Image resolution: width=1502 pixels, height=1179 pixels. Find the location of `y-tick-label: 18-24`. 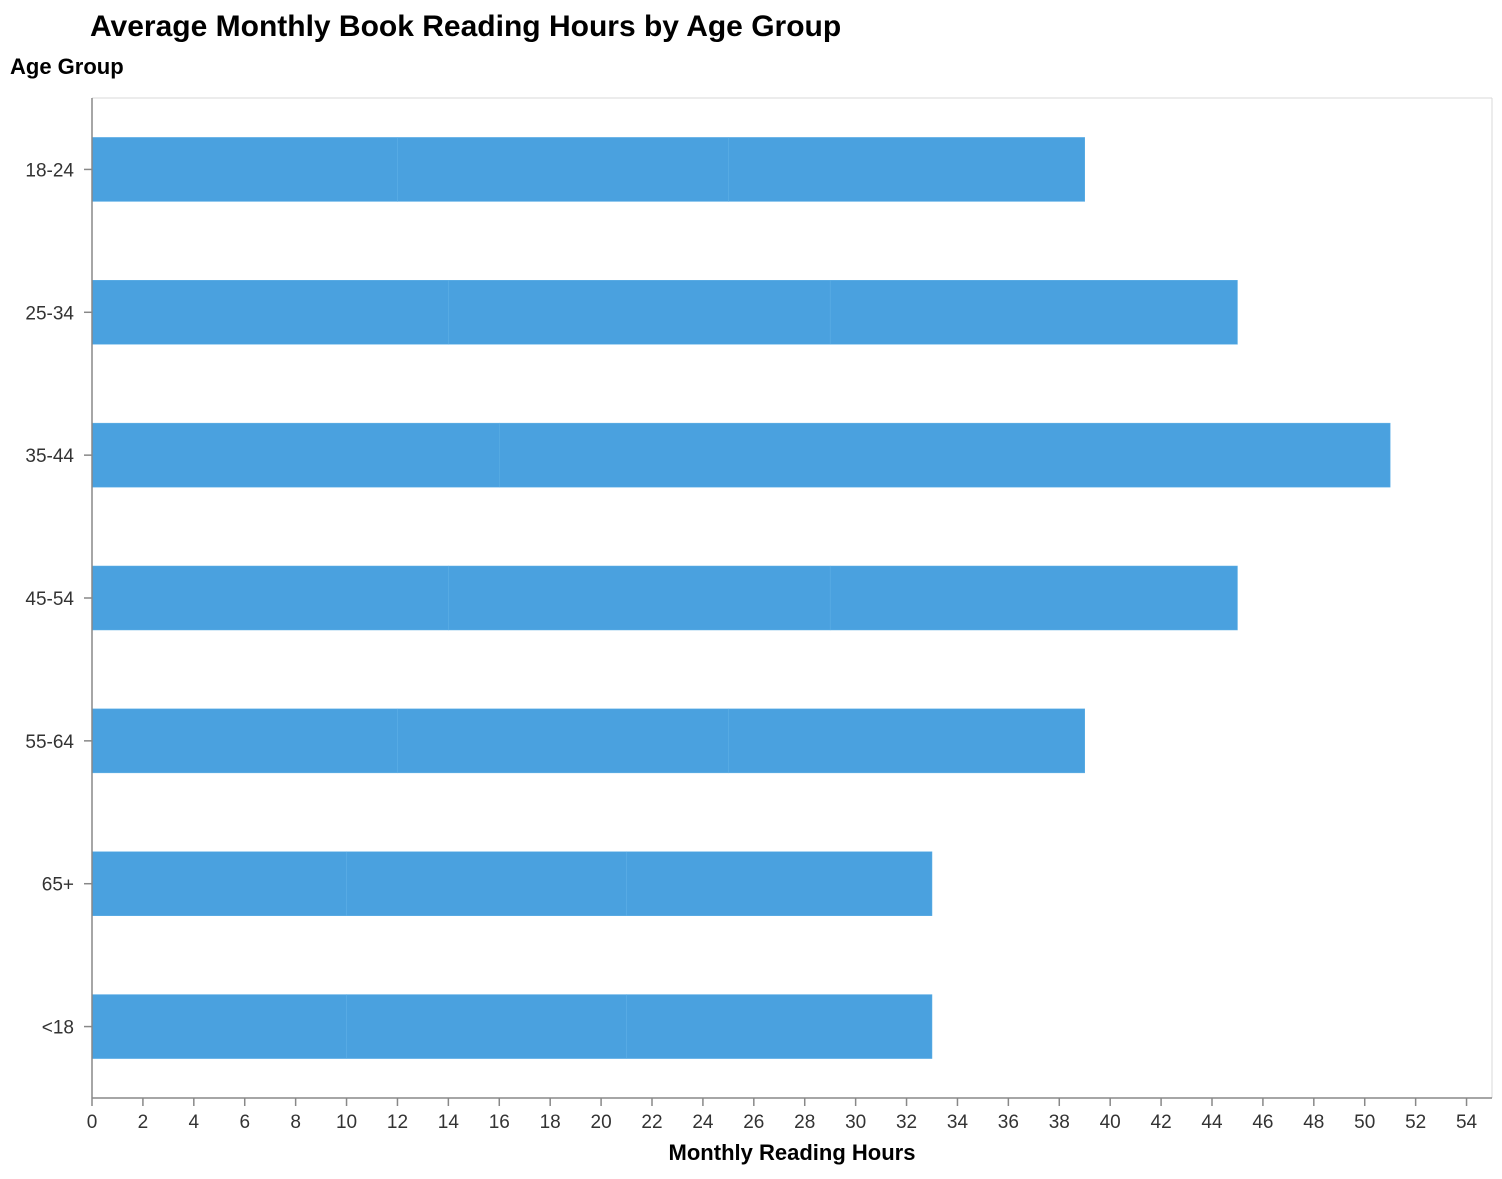

y-tick-label: 18-24 is located at coordinates (49, 170).